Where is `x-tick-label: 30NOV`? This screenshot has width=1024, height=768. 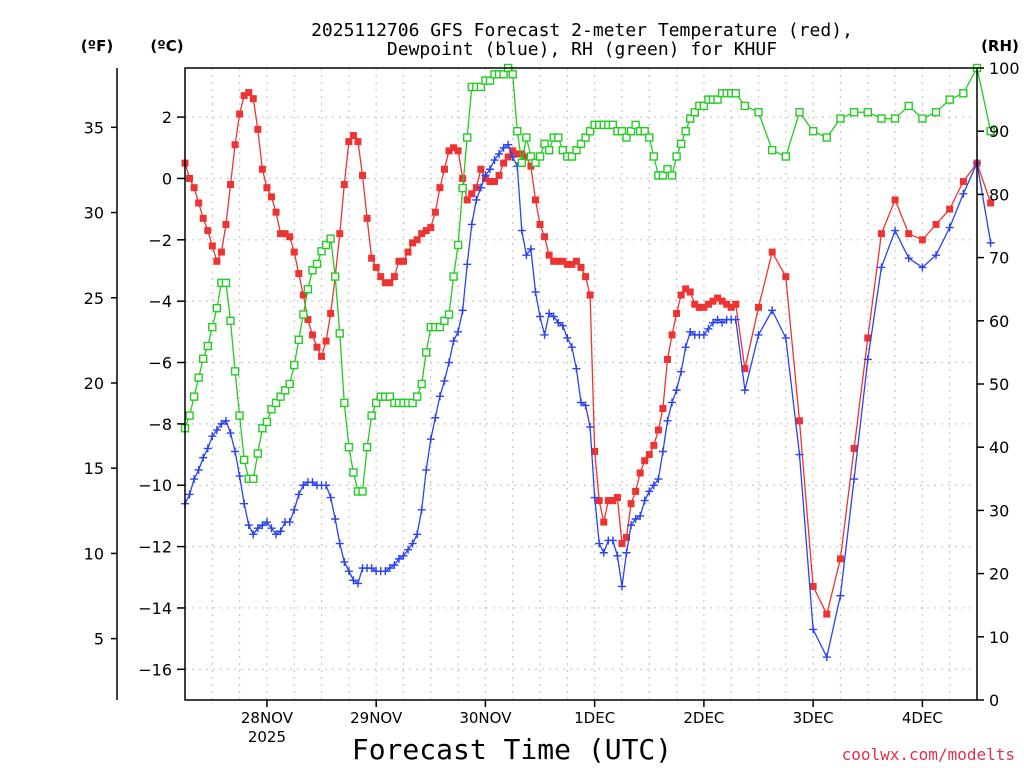 x-tick-label: 30NOV is located at coordinates (485, 718).